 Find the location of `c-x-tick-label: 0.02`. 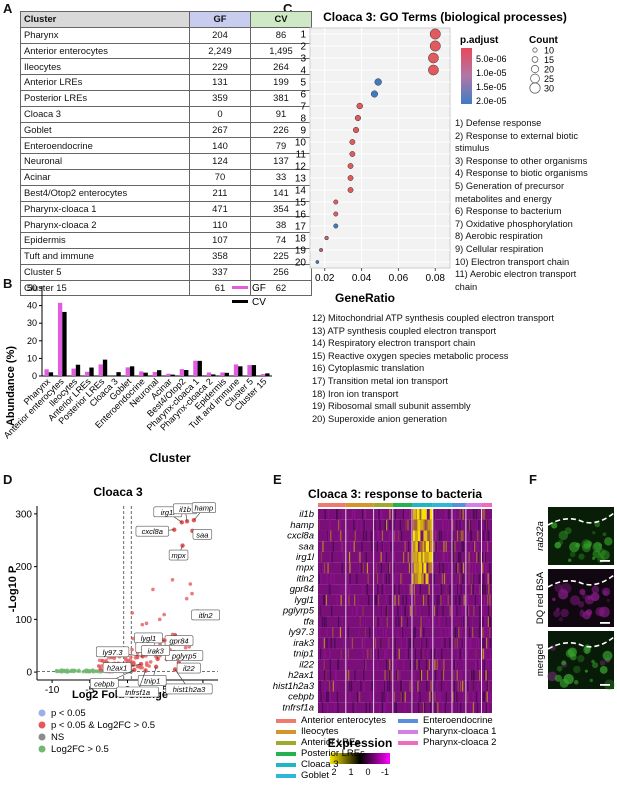

c-x-tick-label: 0.02 is located at coordinates (325, 278).